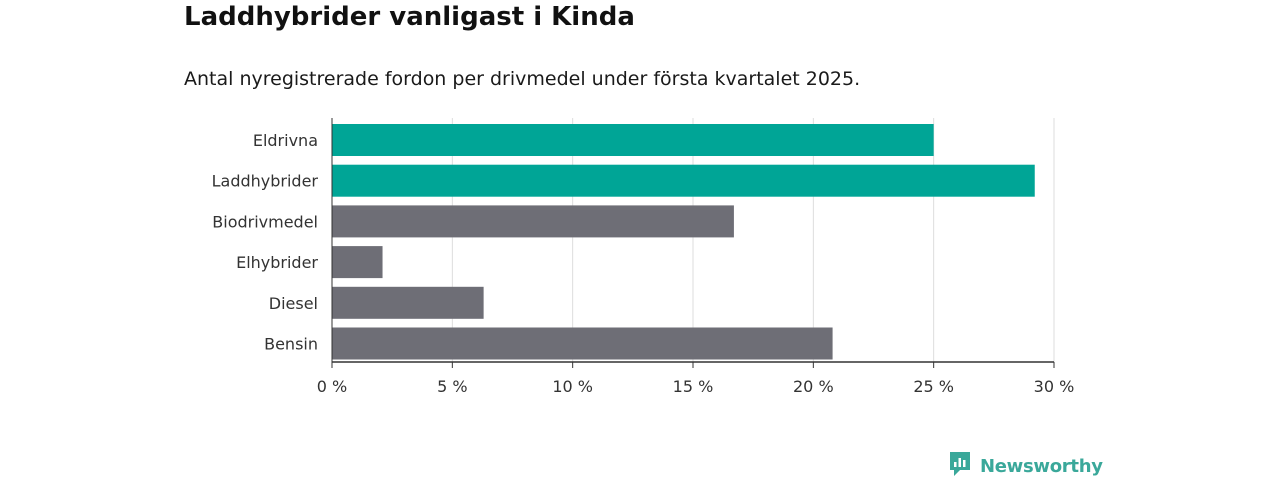  I want to click on newsworthy-brand: Newsworthy, so click(1025, 466).